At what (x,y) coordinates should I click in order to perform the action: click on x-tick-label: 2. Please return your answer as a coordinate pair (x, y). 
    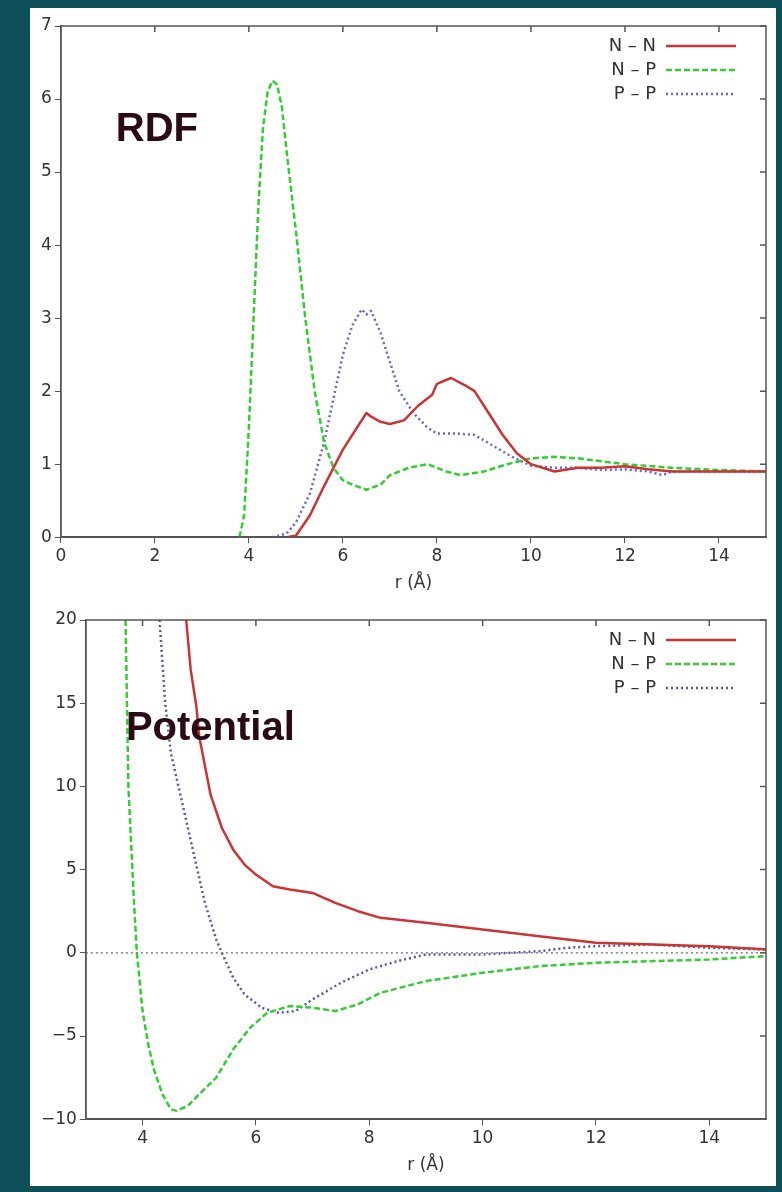
    Looking at the image, I should click on (155, 554).